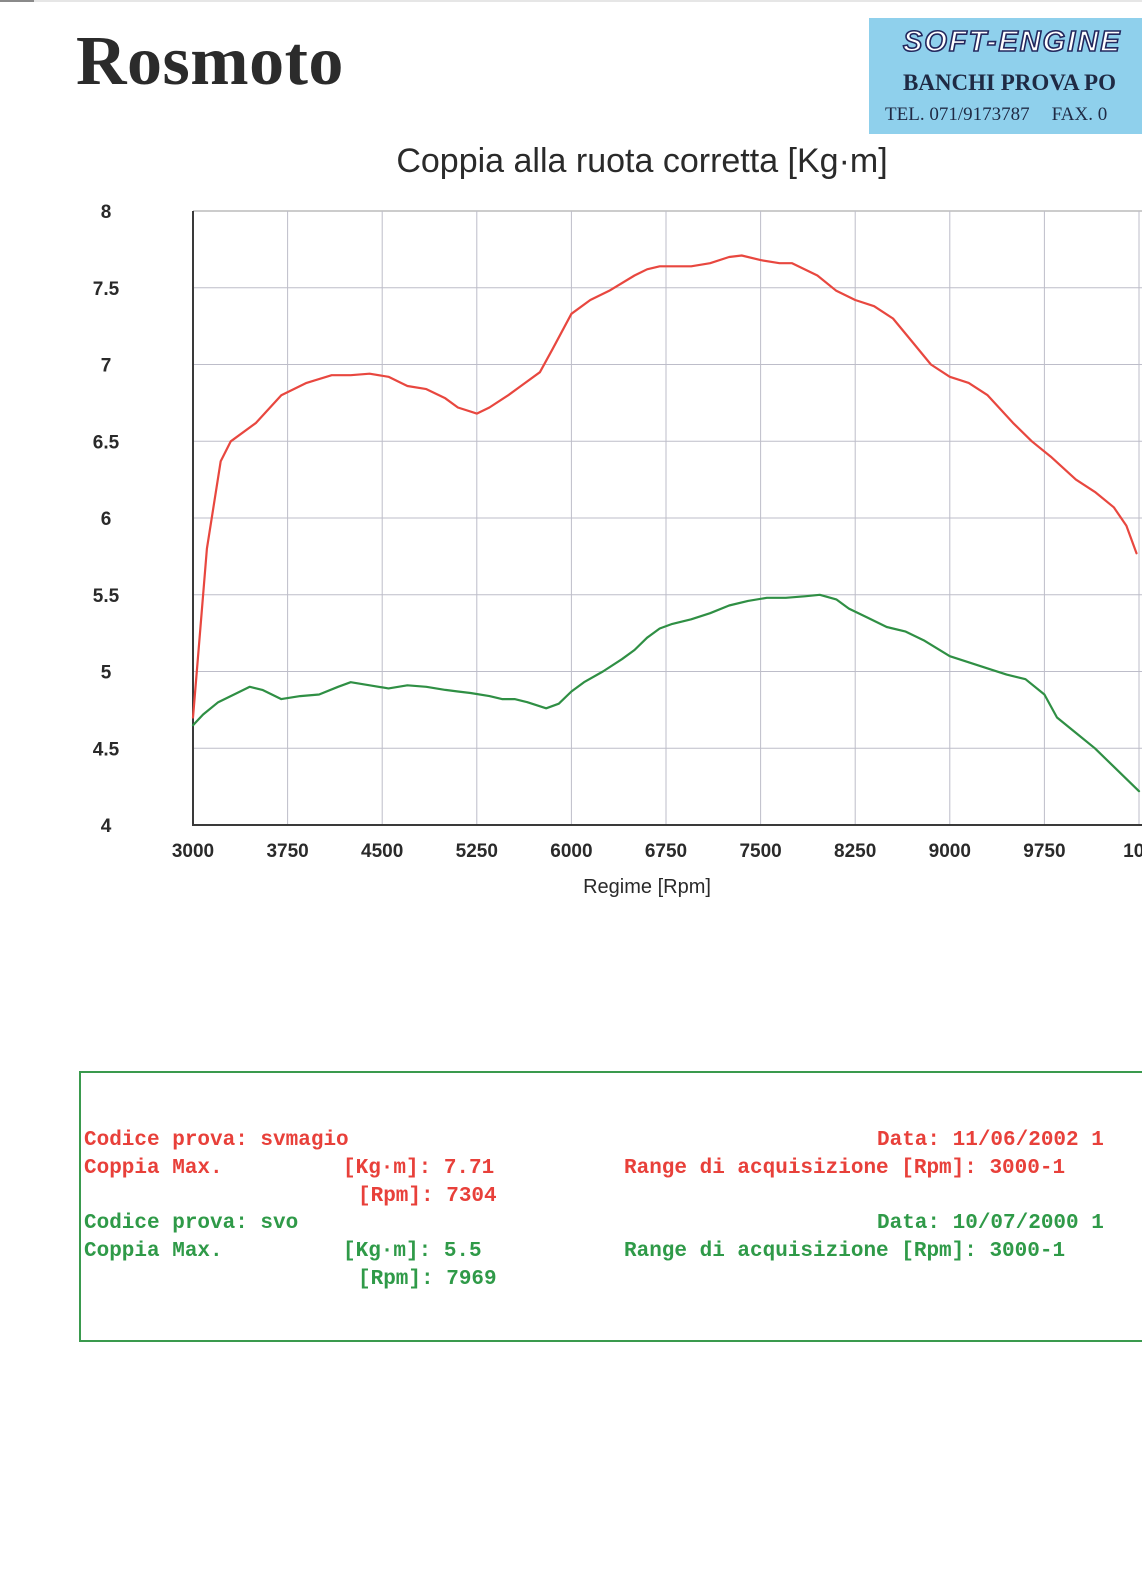 Image resolution: width=1142 pixels, height=1575 pixels. What do you see at coordinates (382, 851) in the screenshot?
I see `x-tick-label: 4500` at bounding box center [382, 851].